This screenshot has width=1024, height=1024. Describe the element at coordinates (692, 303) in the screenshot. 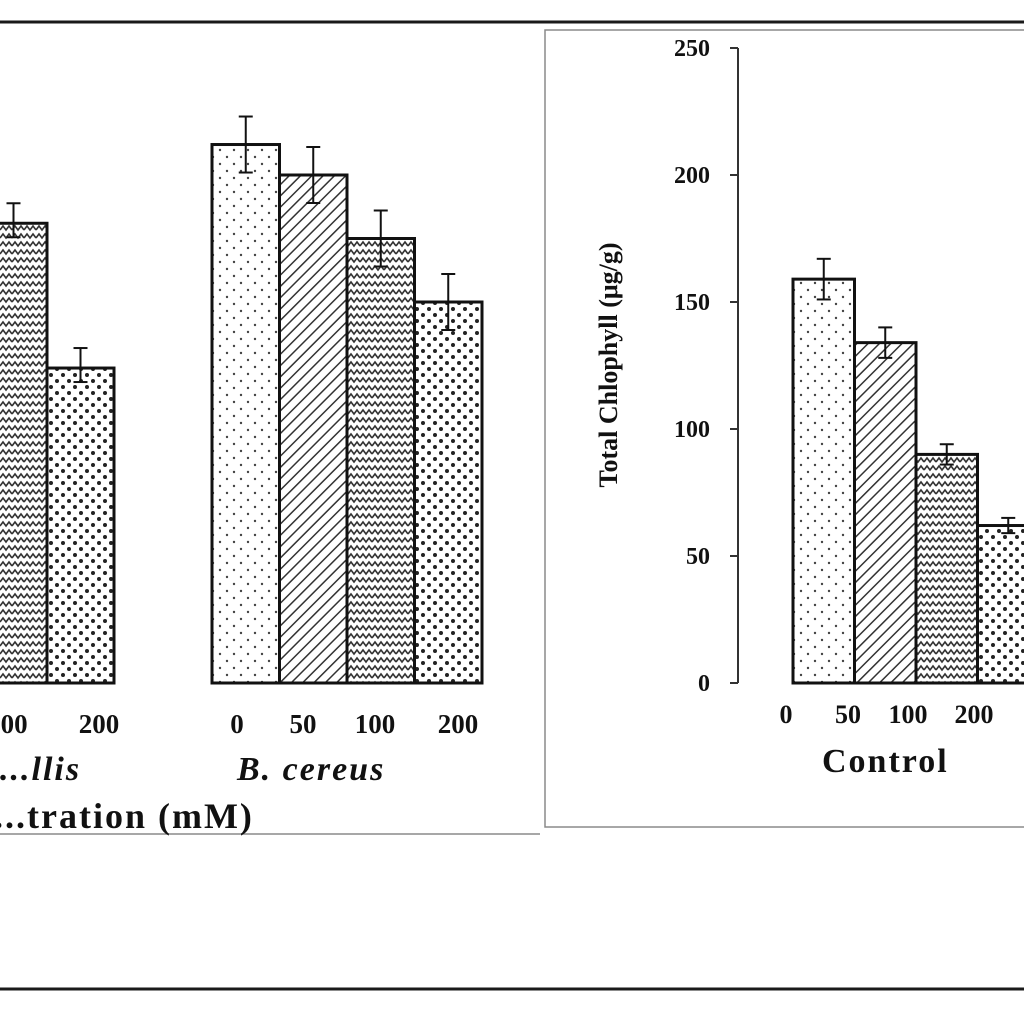

I see `y-tick-label: 150` at that location.